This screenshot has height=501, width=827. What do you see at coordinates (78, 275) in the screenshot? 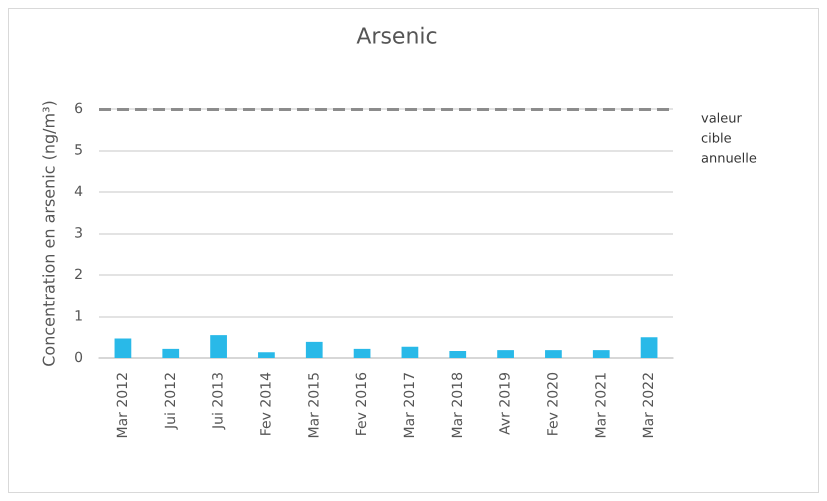
I see `y-tick-label: 2` at bounding box center [78, 275].